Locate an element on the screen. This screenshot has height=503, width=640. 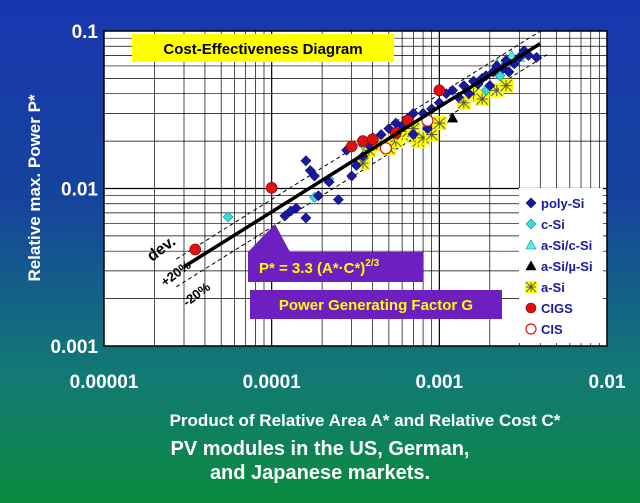
data-point-cis is located at coordinates (385, 148).